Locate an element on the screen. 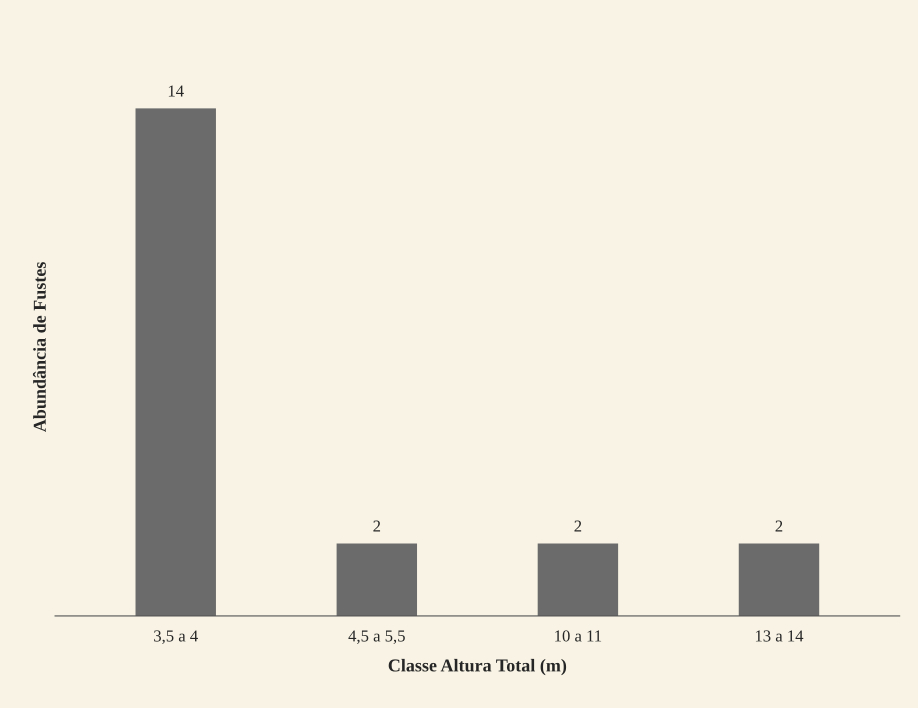  data-label: 14 is located at coordinates (176, 90).